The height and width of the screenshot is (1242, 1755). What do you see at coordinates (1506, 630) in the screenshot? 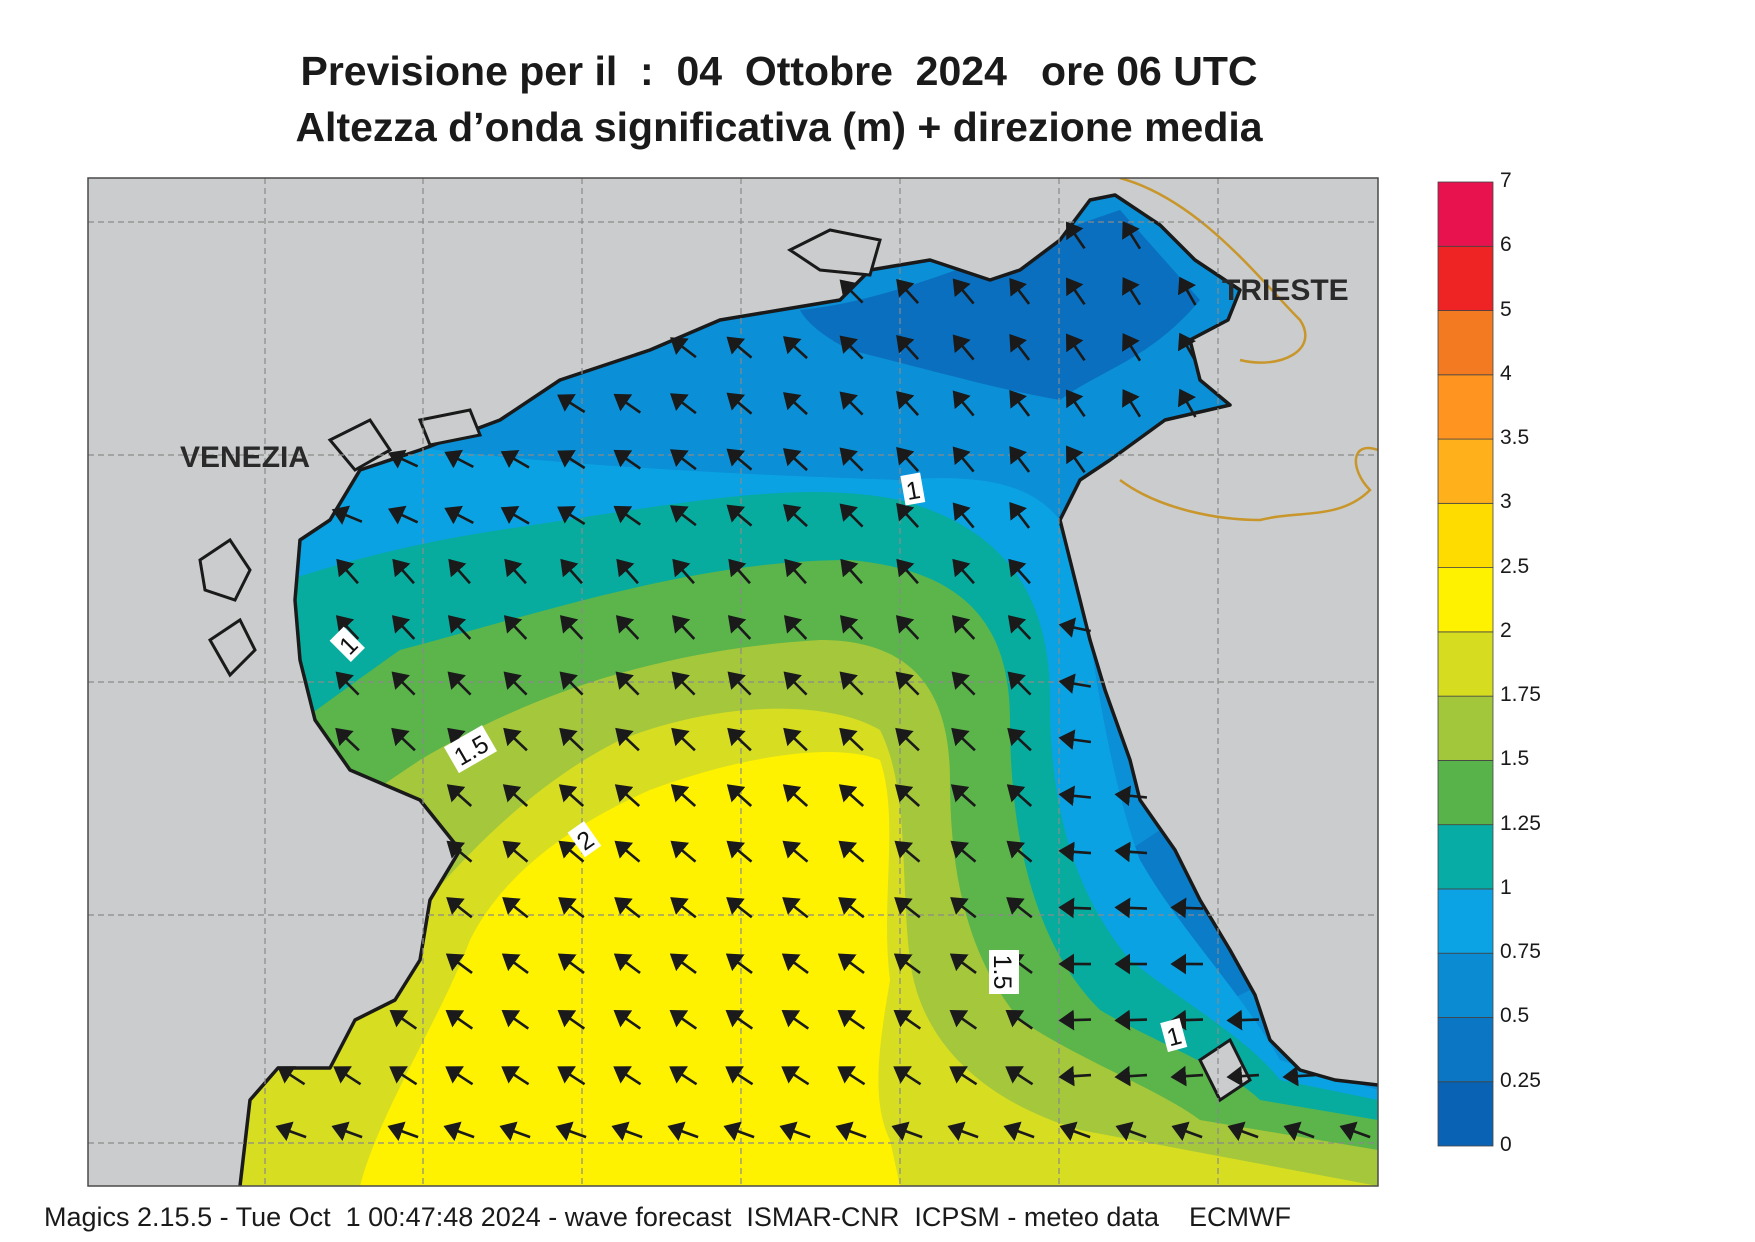
I see `colorbar-tick-label: 2` at bounding box center [1506, 630].